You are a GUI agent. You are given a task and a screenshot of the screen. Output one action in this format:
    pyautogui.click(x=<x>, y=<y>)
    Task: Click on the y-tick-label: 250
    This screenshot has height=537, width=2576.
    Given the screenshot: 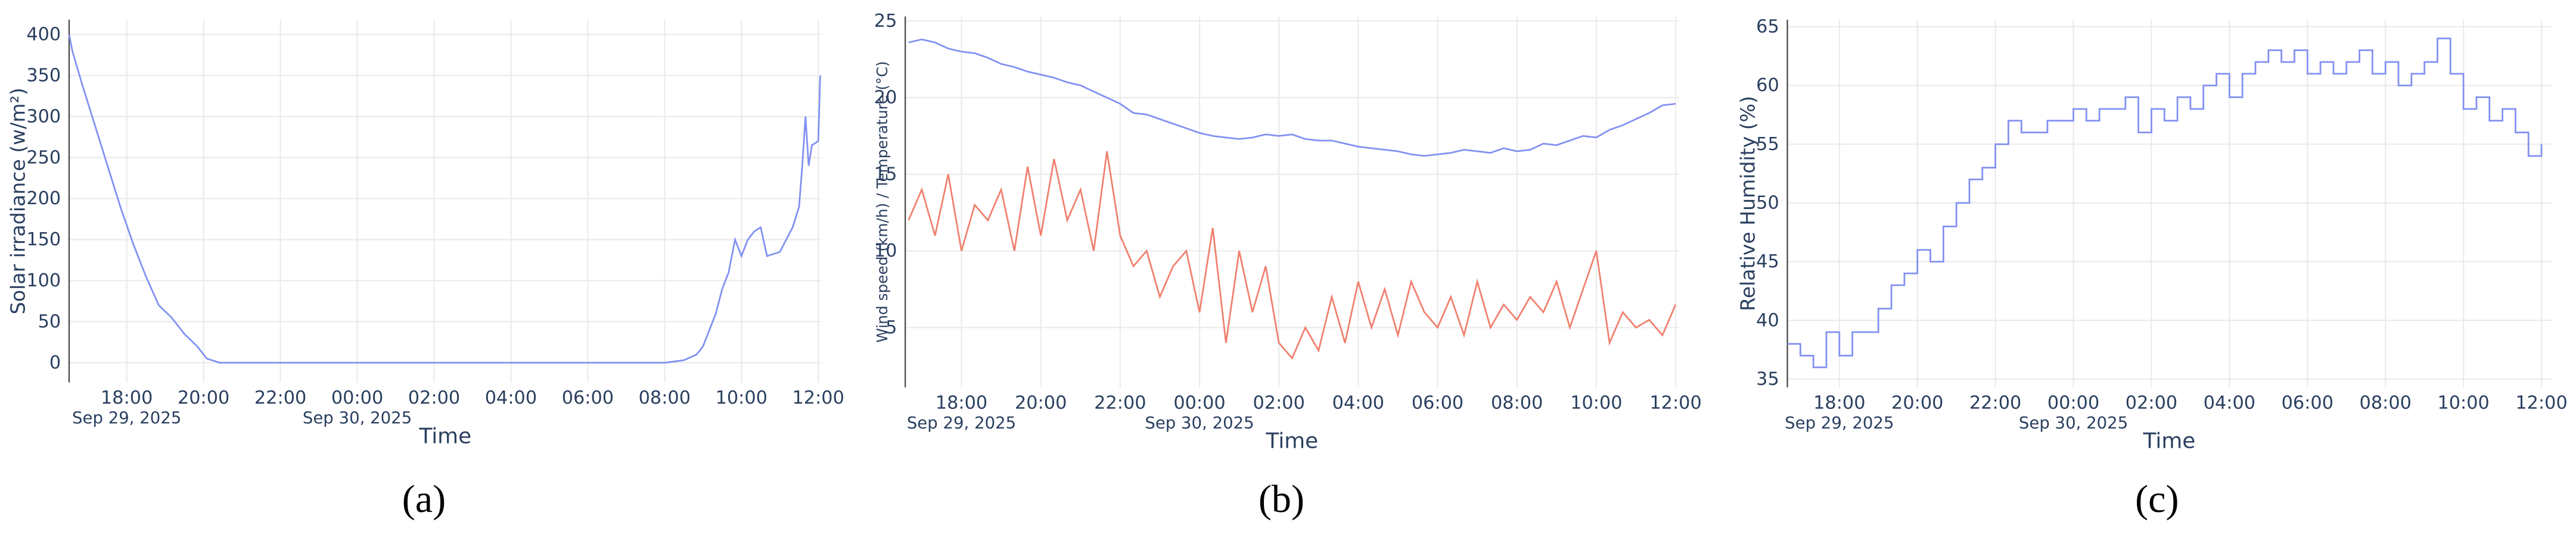 What is the action you would take?
    pyautogui.click(x=43, y=157)
    